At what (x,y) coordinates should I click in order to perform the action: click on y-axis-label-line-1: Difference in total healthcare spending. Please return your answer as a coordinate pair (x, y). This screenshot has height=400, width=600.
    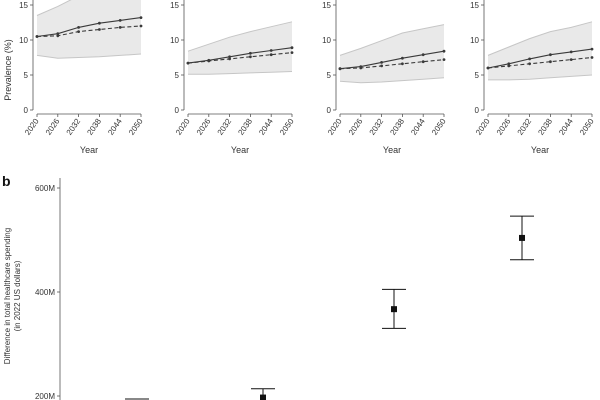
    Looking at the image, I should click on (7, 296).